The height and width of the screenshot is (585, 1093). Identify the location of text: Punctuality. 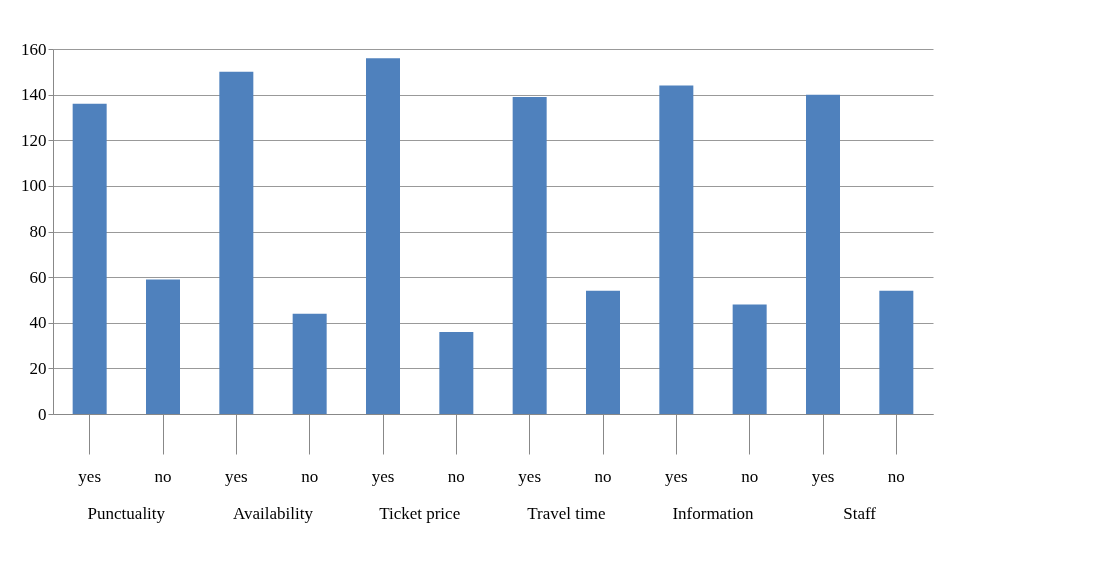
(126, 513).